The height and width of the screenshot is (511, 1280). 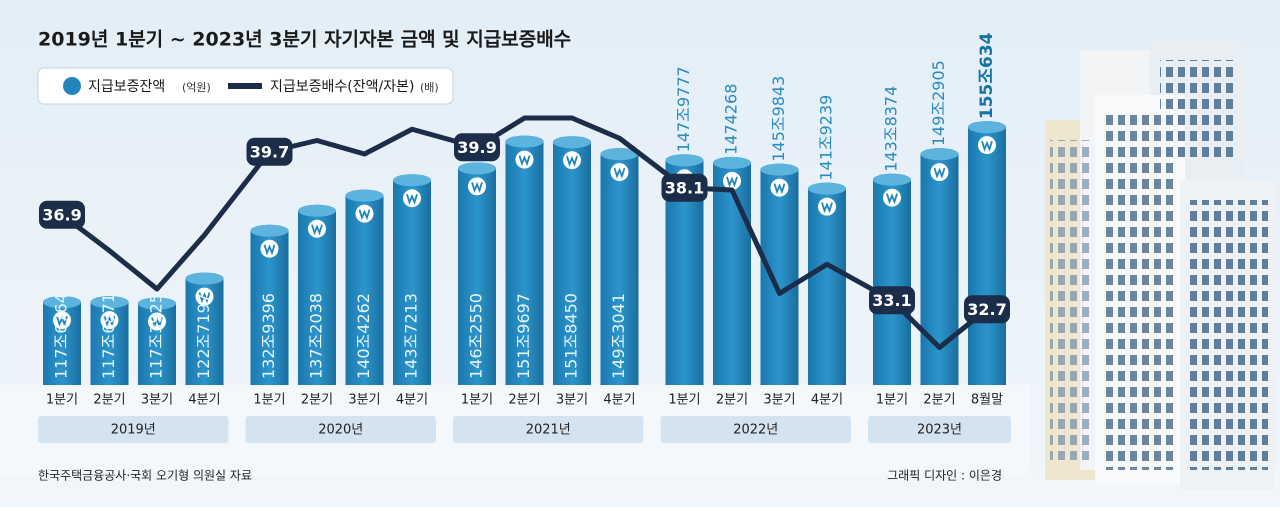 I want to click on chart-title: 2019년 1분기 ~ 2023년 3분기 자기자본 금액 및 지급보증배수, so click(x=304, y=40).